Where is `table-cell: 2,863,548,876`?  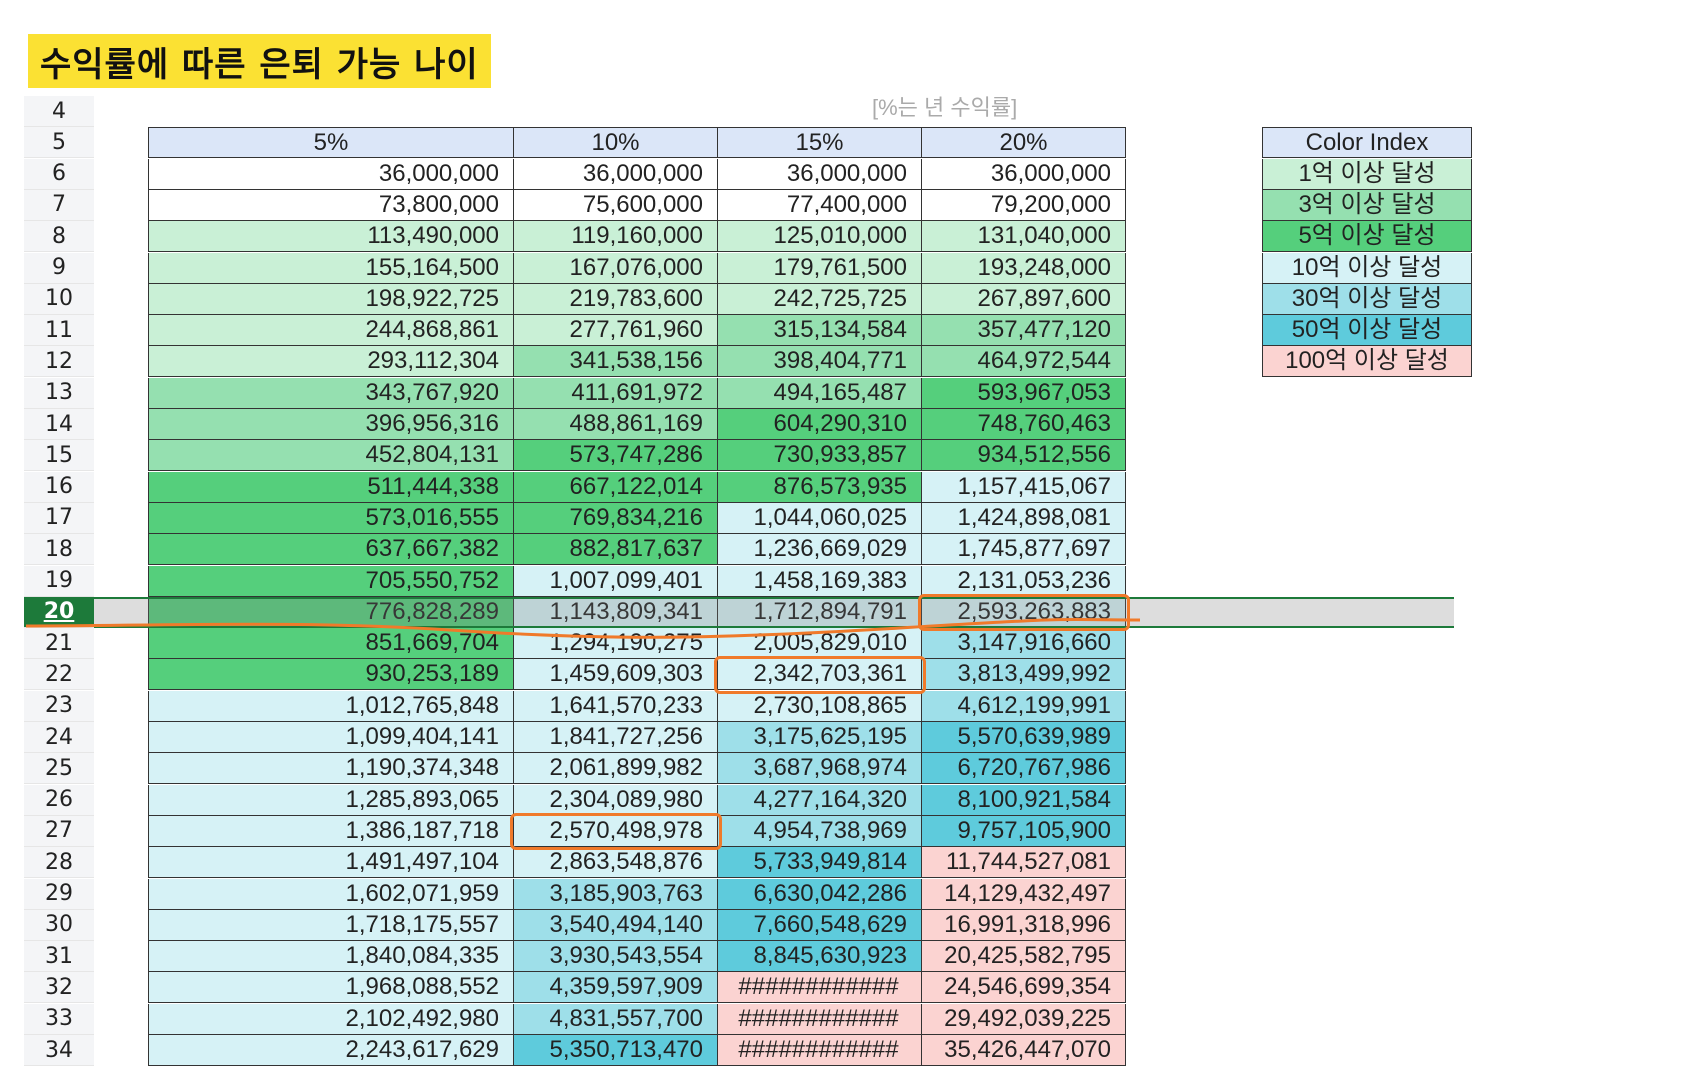 table-cell: 2,863,548,876 is located at coordinates (616, 863).